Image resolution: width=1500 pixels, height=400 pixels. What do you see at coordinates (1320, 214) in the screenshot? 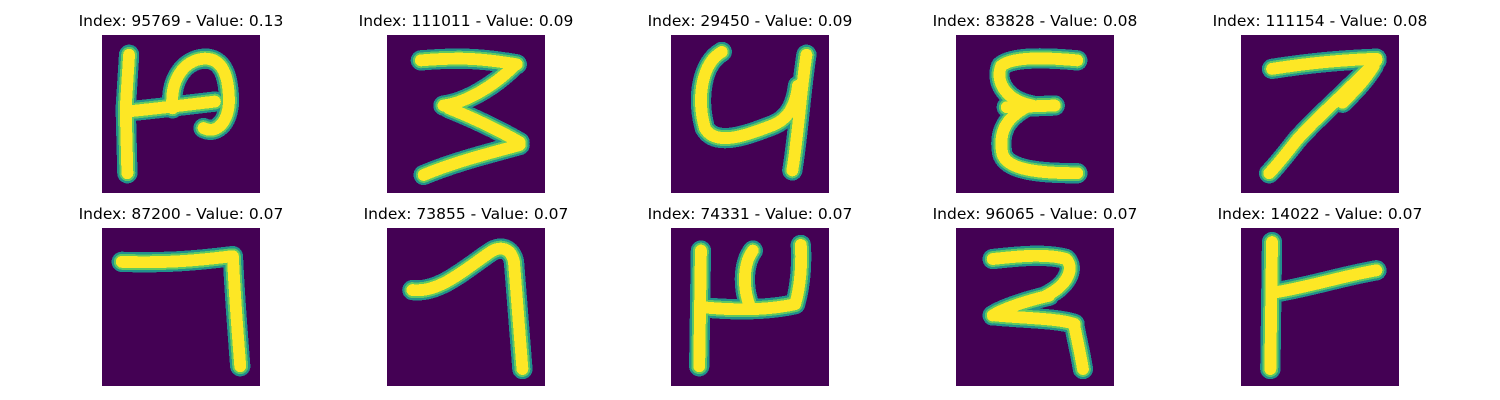
I see `panel-title: Index: 14022 - Value: 0.07` at bounding box center [1320, 214].